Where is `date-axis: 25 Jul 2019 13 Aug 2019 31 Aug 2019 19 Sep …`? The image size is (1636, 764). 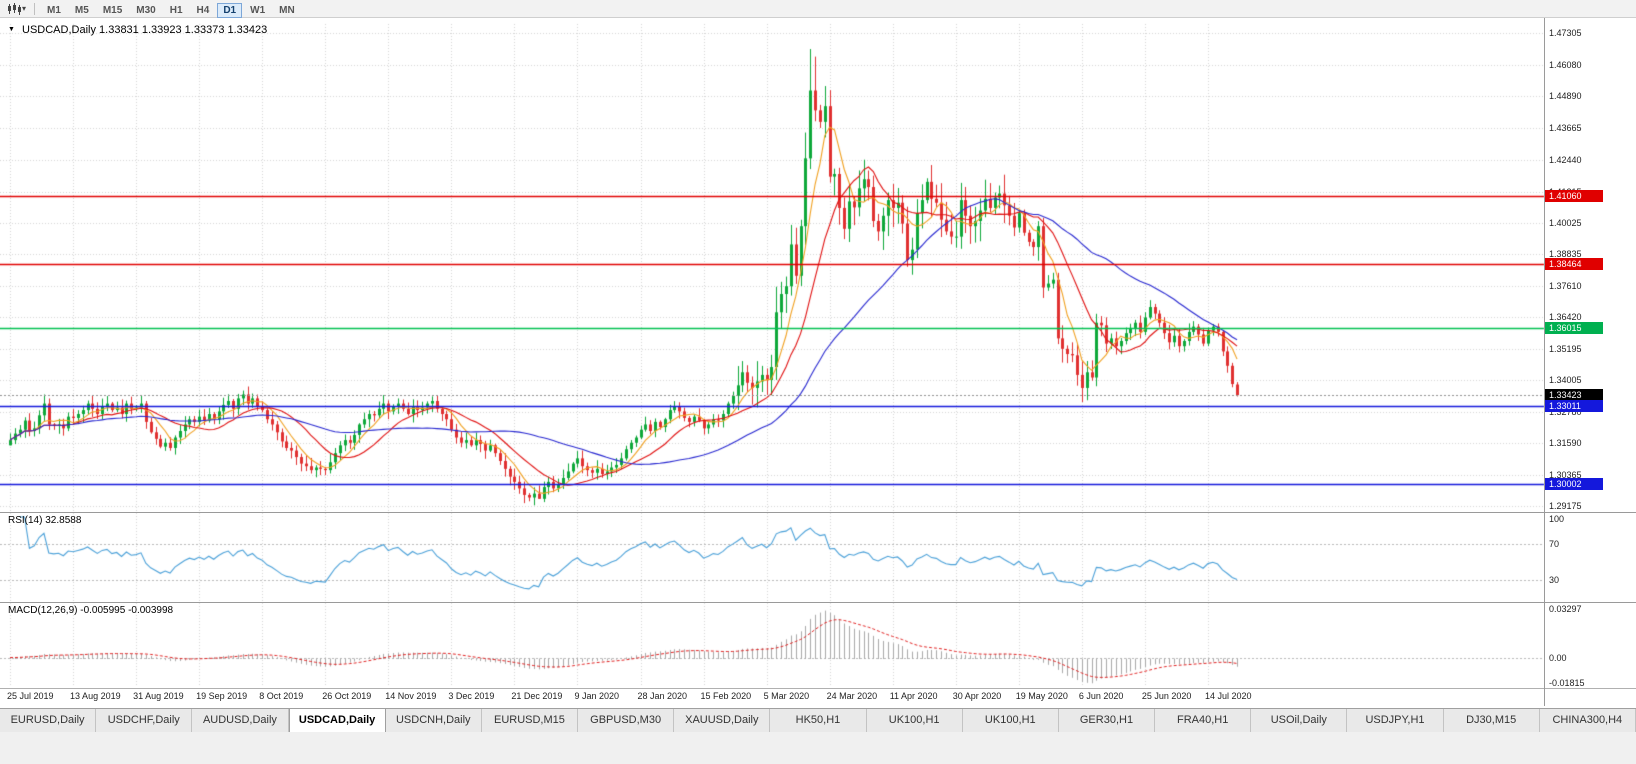 date-axis: 25 Jul 2019 13 Aug 2019 31 Aug 2019 19 Sep … is located at coordinates (772, 697).